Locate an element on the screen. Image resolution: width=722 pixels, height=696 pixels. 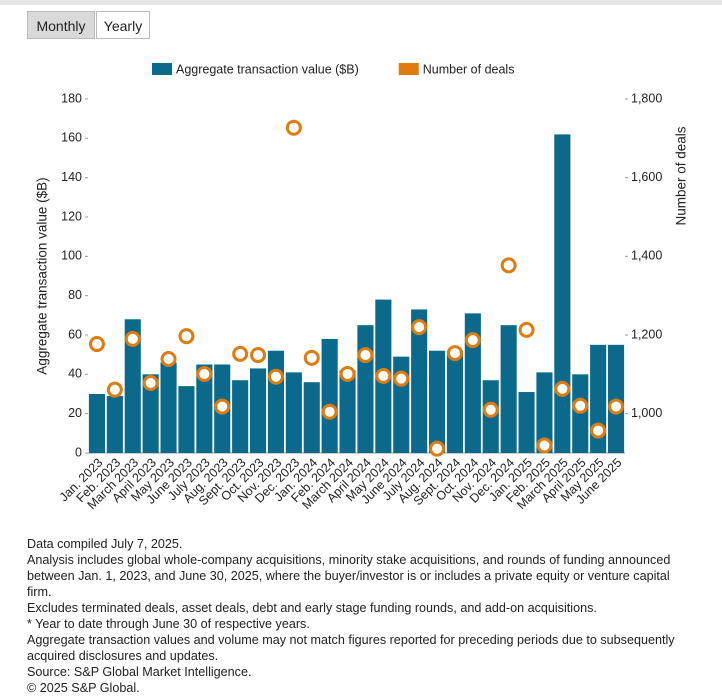
y-tick-label: 40 is located at coordinates (75, 374).